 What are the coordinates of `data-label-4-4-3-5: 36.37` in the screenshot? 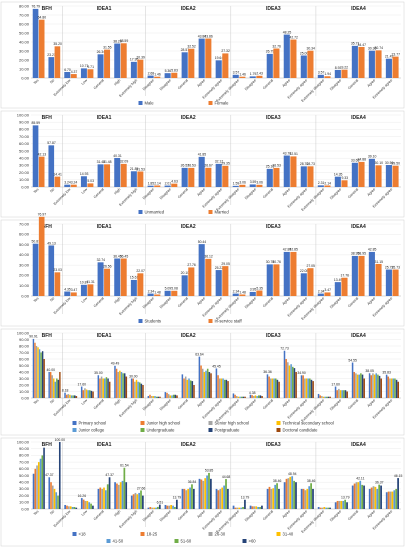 It's located at (379, 482).